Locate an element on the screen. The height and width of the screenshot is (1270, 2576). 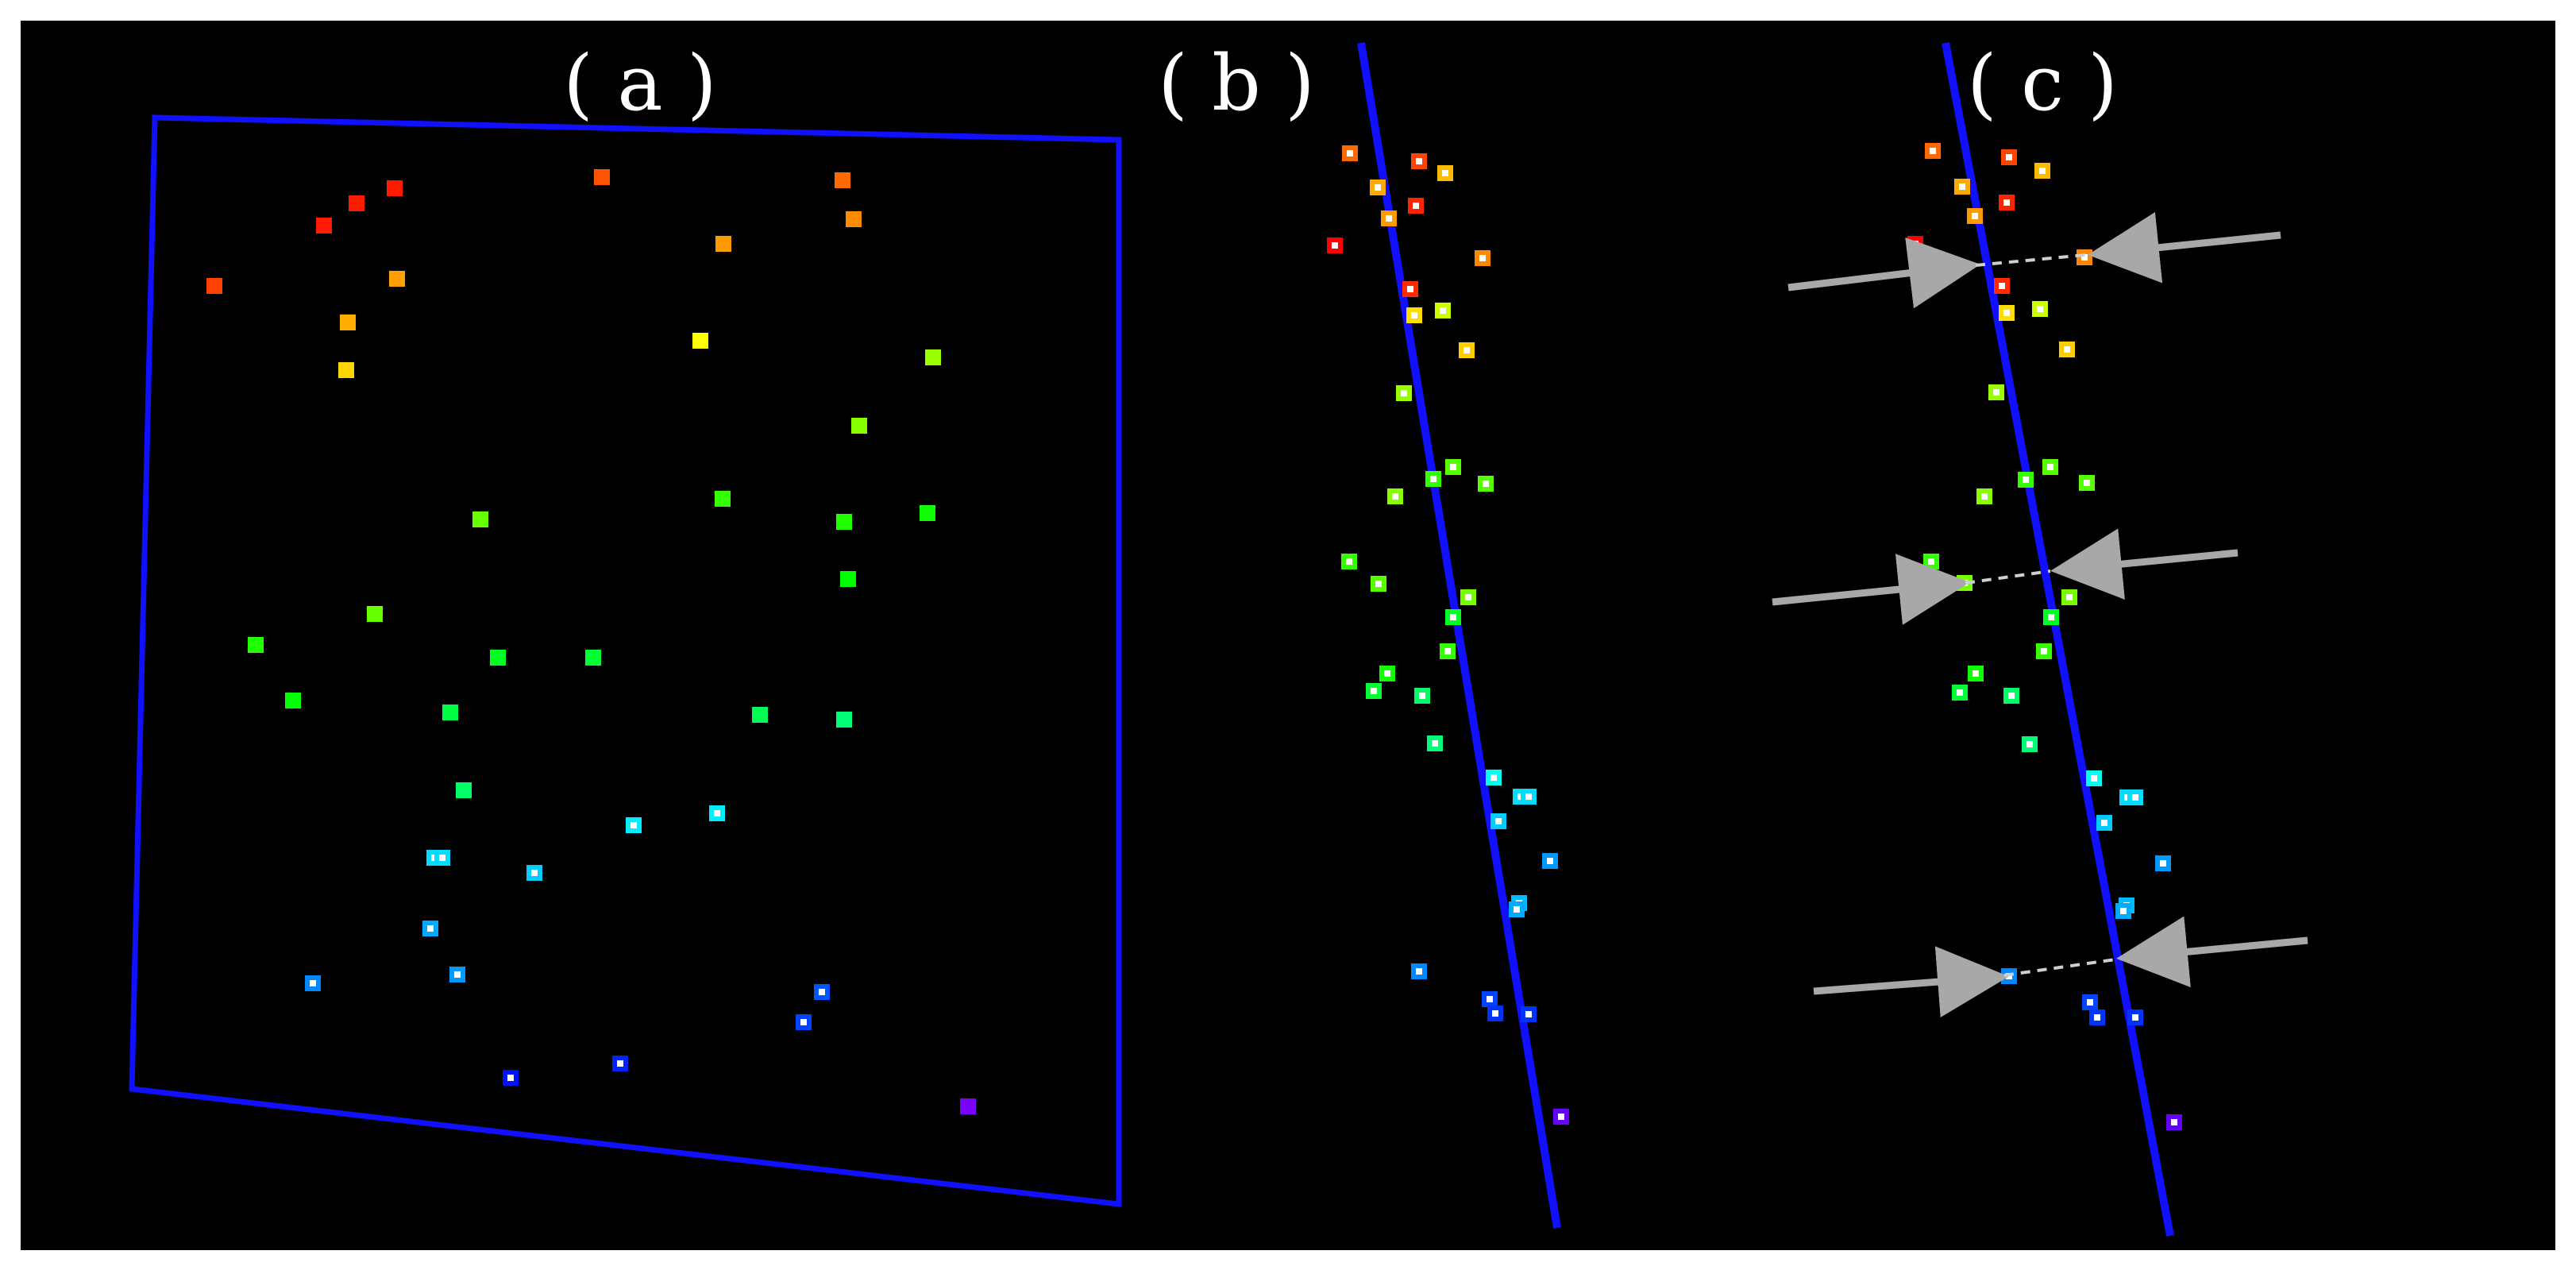
plane-edge-line-b is located at coordinates (1459, 636).